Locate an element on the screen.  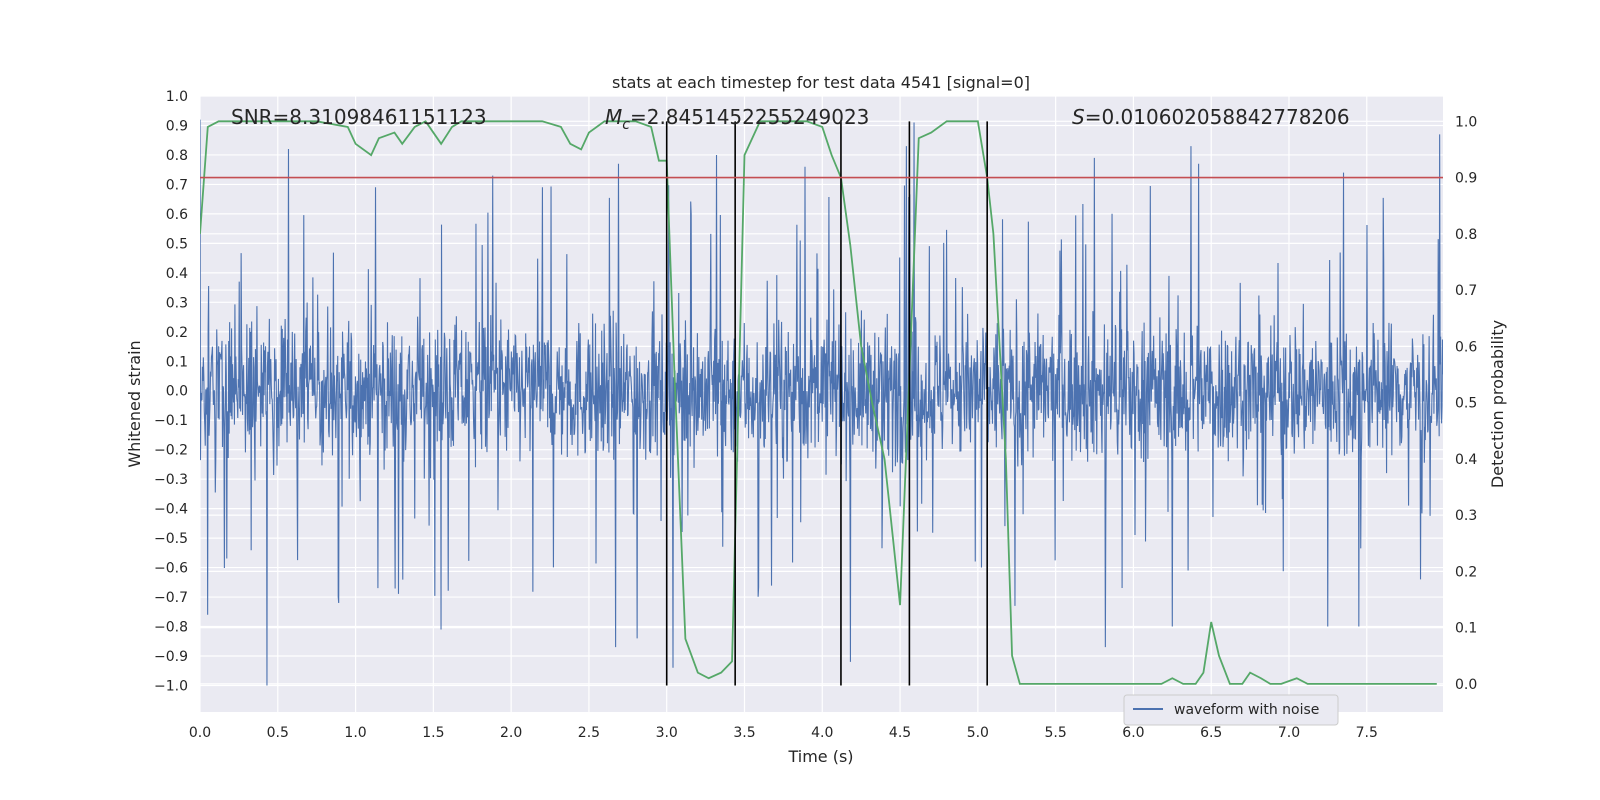
x-tick-label: 4.5 is located at coordinates (900, 733).